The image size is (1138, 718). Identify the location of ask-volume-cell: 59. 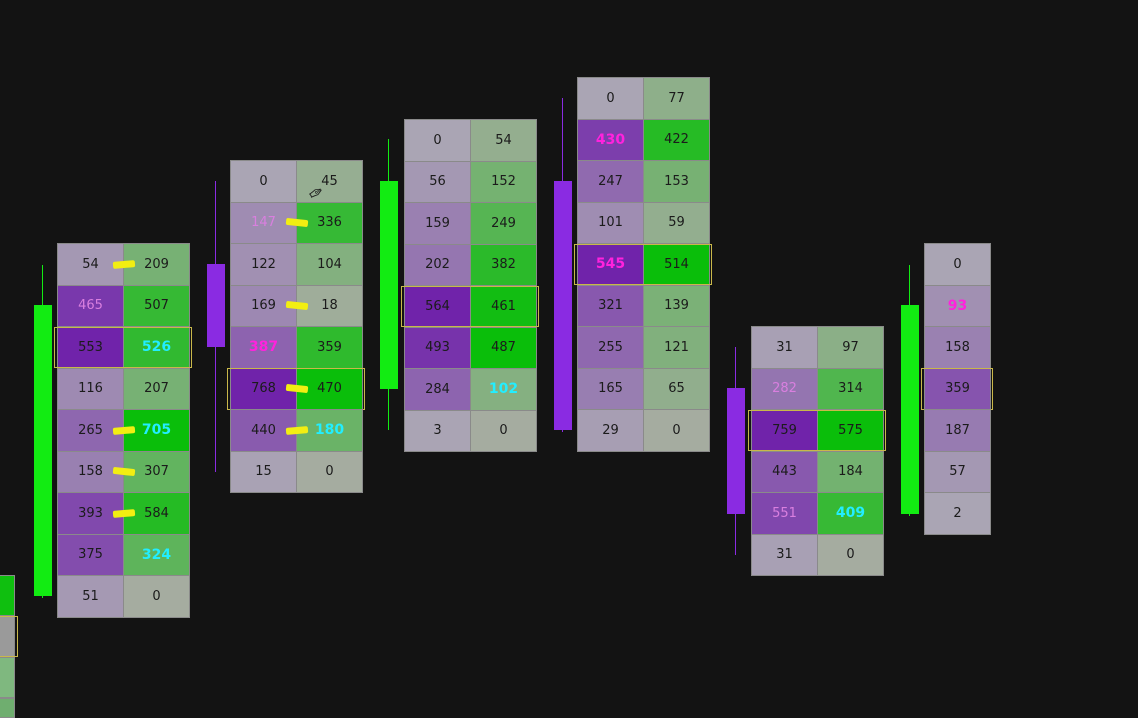
(676, 222).